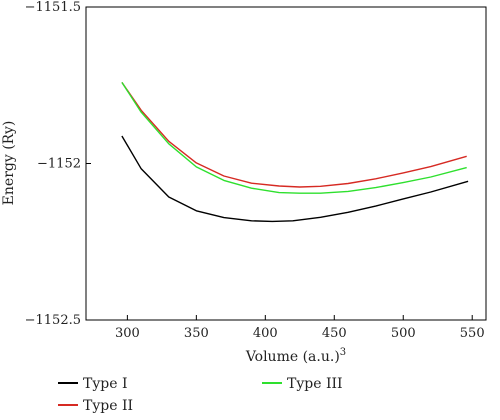 The image size is (500, 420). Describe the element at coordinates (200, 395) in the screenshot. I see `legend: Type I Type II Type III` at that location.